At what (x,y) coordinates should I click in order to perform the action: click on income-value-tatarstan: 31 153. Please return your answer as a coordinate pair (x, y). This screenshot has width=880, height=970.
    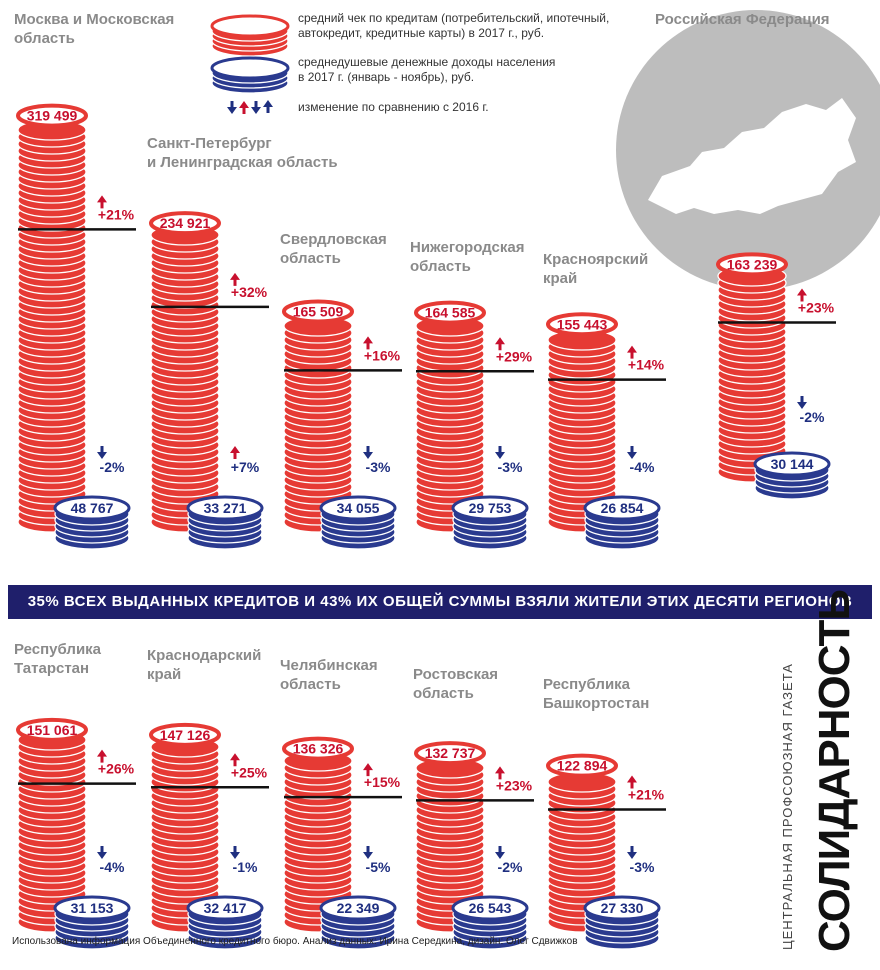
    Looking at the image, I should click on (92, 908).